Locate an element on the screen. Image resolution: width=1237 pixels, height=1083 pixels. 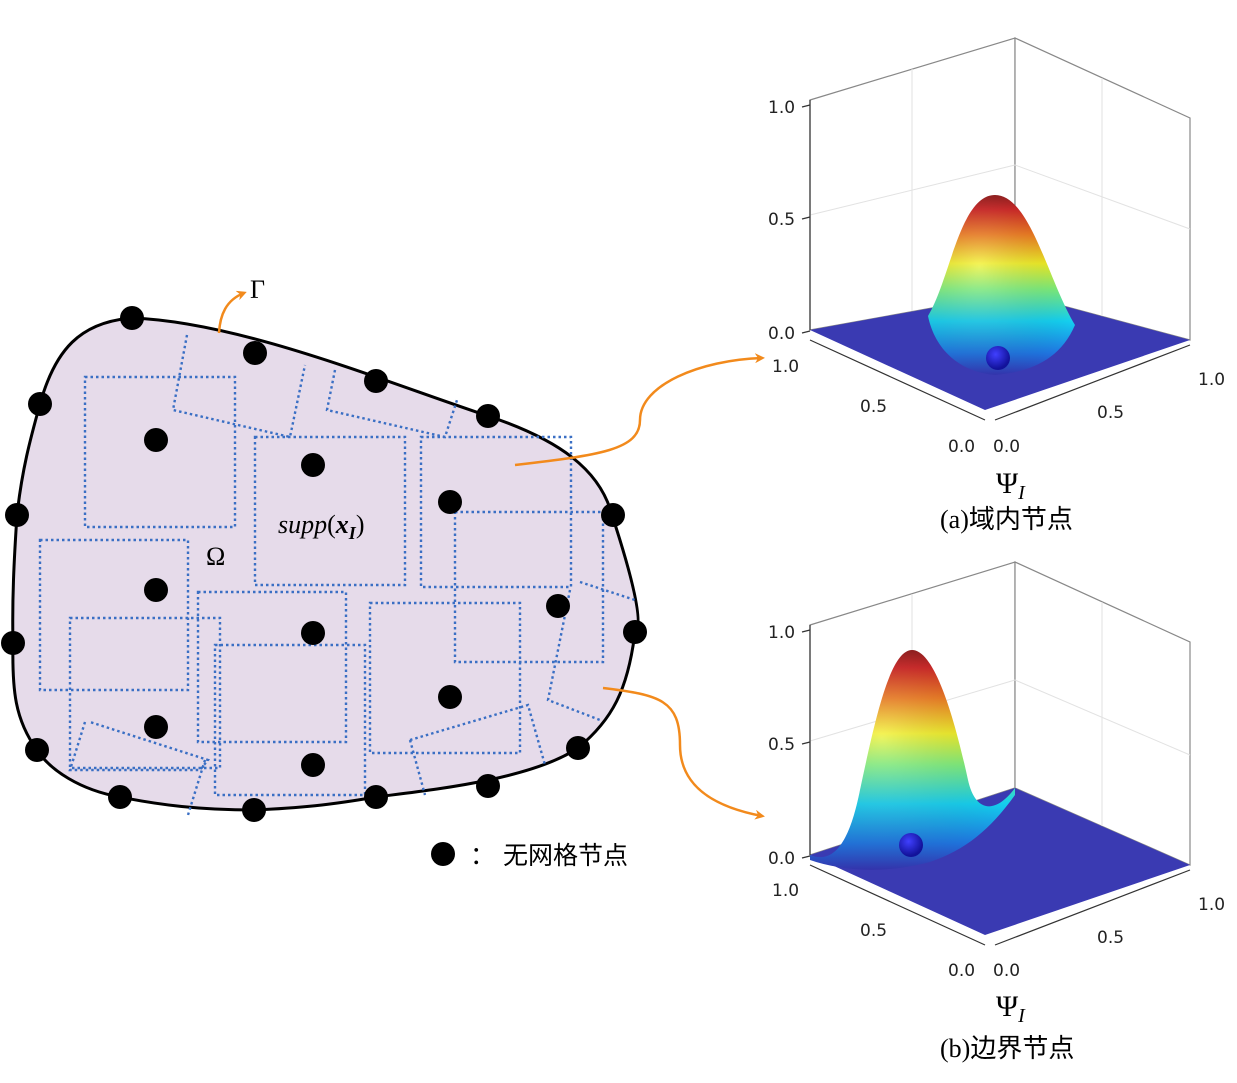
legend-label: ： 无网格节点 is located at coordinates (549, 855).